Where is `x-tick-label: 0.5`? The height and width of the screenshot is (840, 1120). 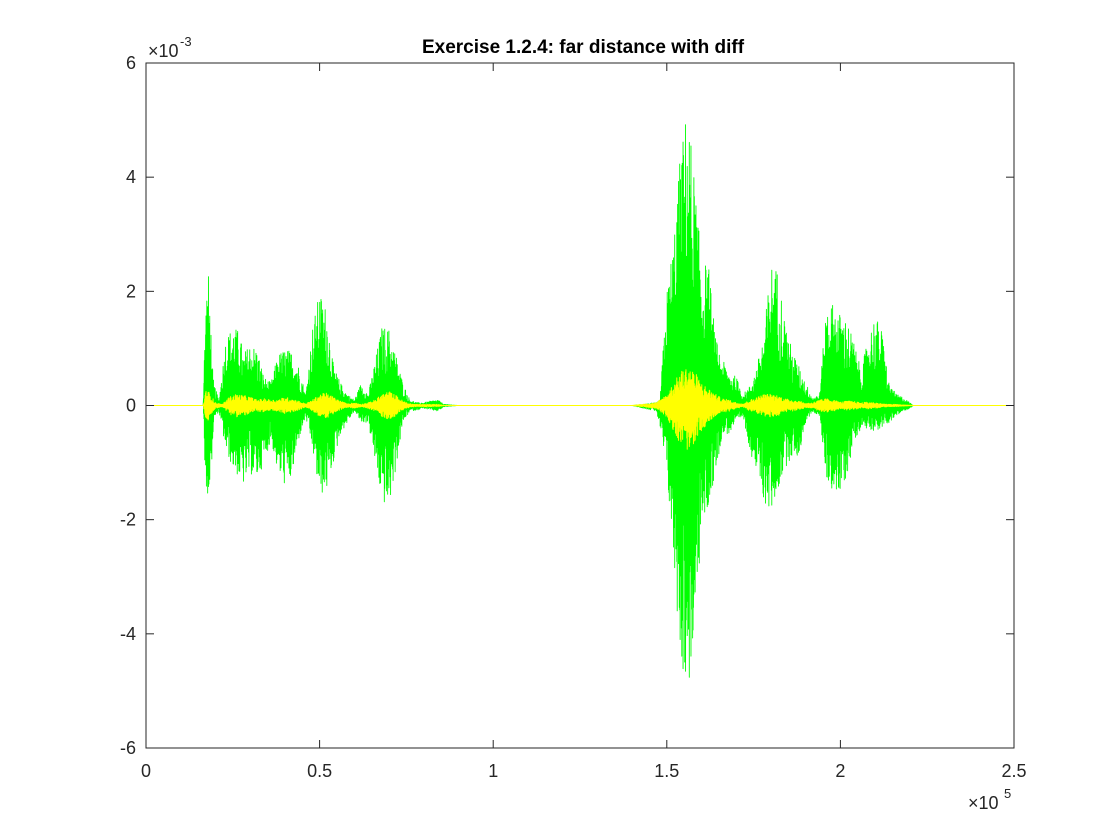 x-tick-label: 0.5 is located at coordinates (319, 771).